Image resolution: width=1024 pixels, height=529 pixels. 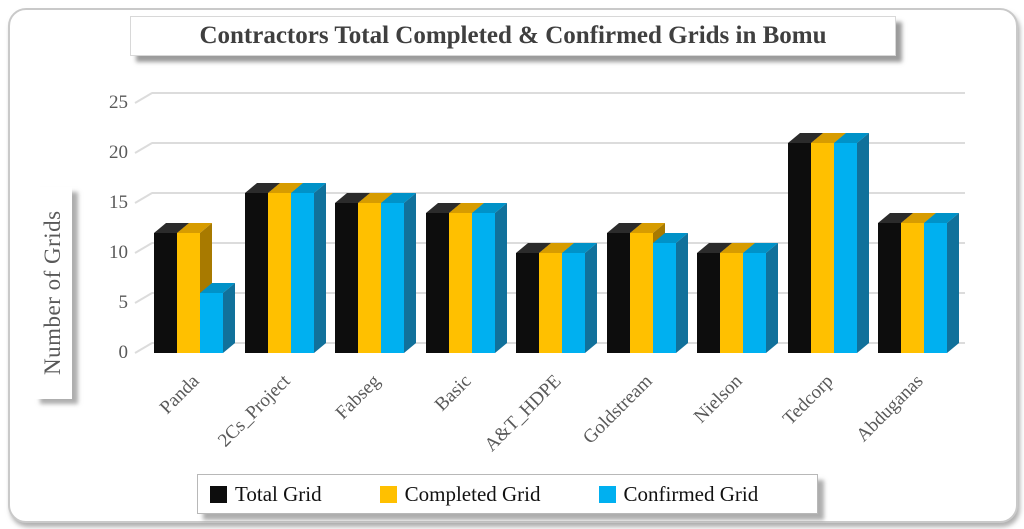 What do you see at coordinates (118, 202) in the screenshot?
I see `y-tick-label: 15` at bounding box center [118, 202].